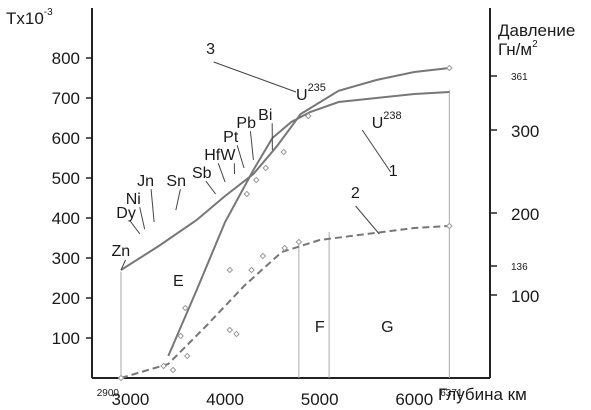 Image resolution: width=591 pixels, height=410 pixels. What do you see at coordinates (126, 213) in the screenshot?
I see `element-label: Dy` at bounding box center [126, 213].